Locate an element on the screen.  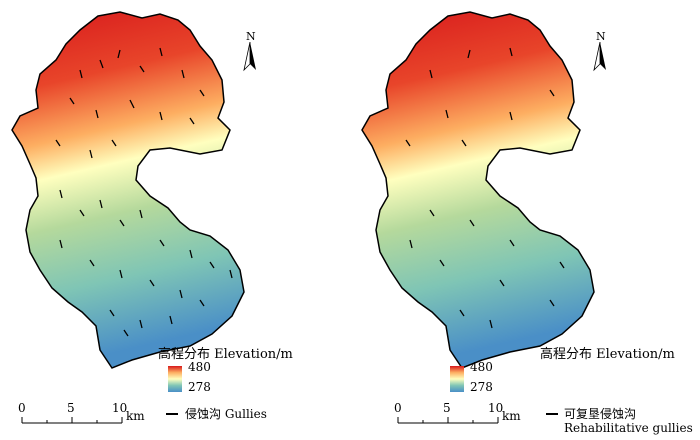
gully-legend-label: 侵蚀沟 Gullies is located at coordinates (226, 414).